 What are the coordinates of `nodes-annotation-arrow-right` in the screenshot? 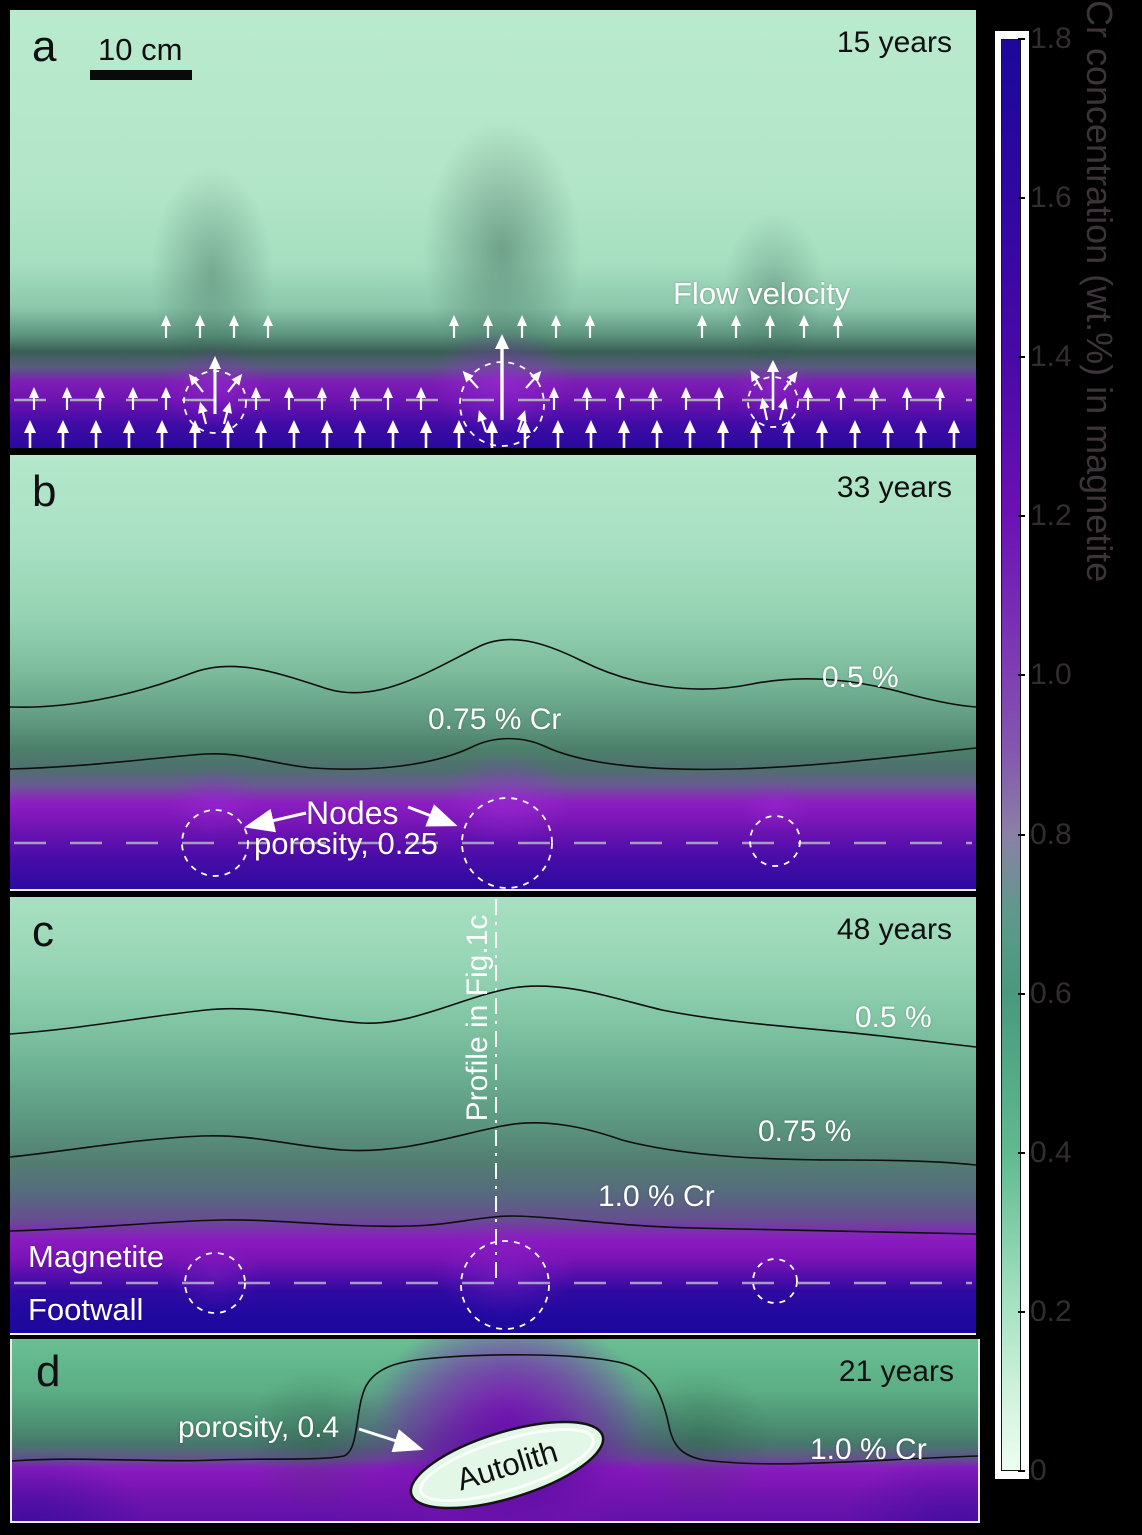 It's located at (432, 815).